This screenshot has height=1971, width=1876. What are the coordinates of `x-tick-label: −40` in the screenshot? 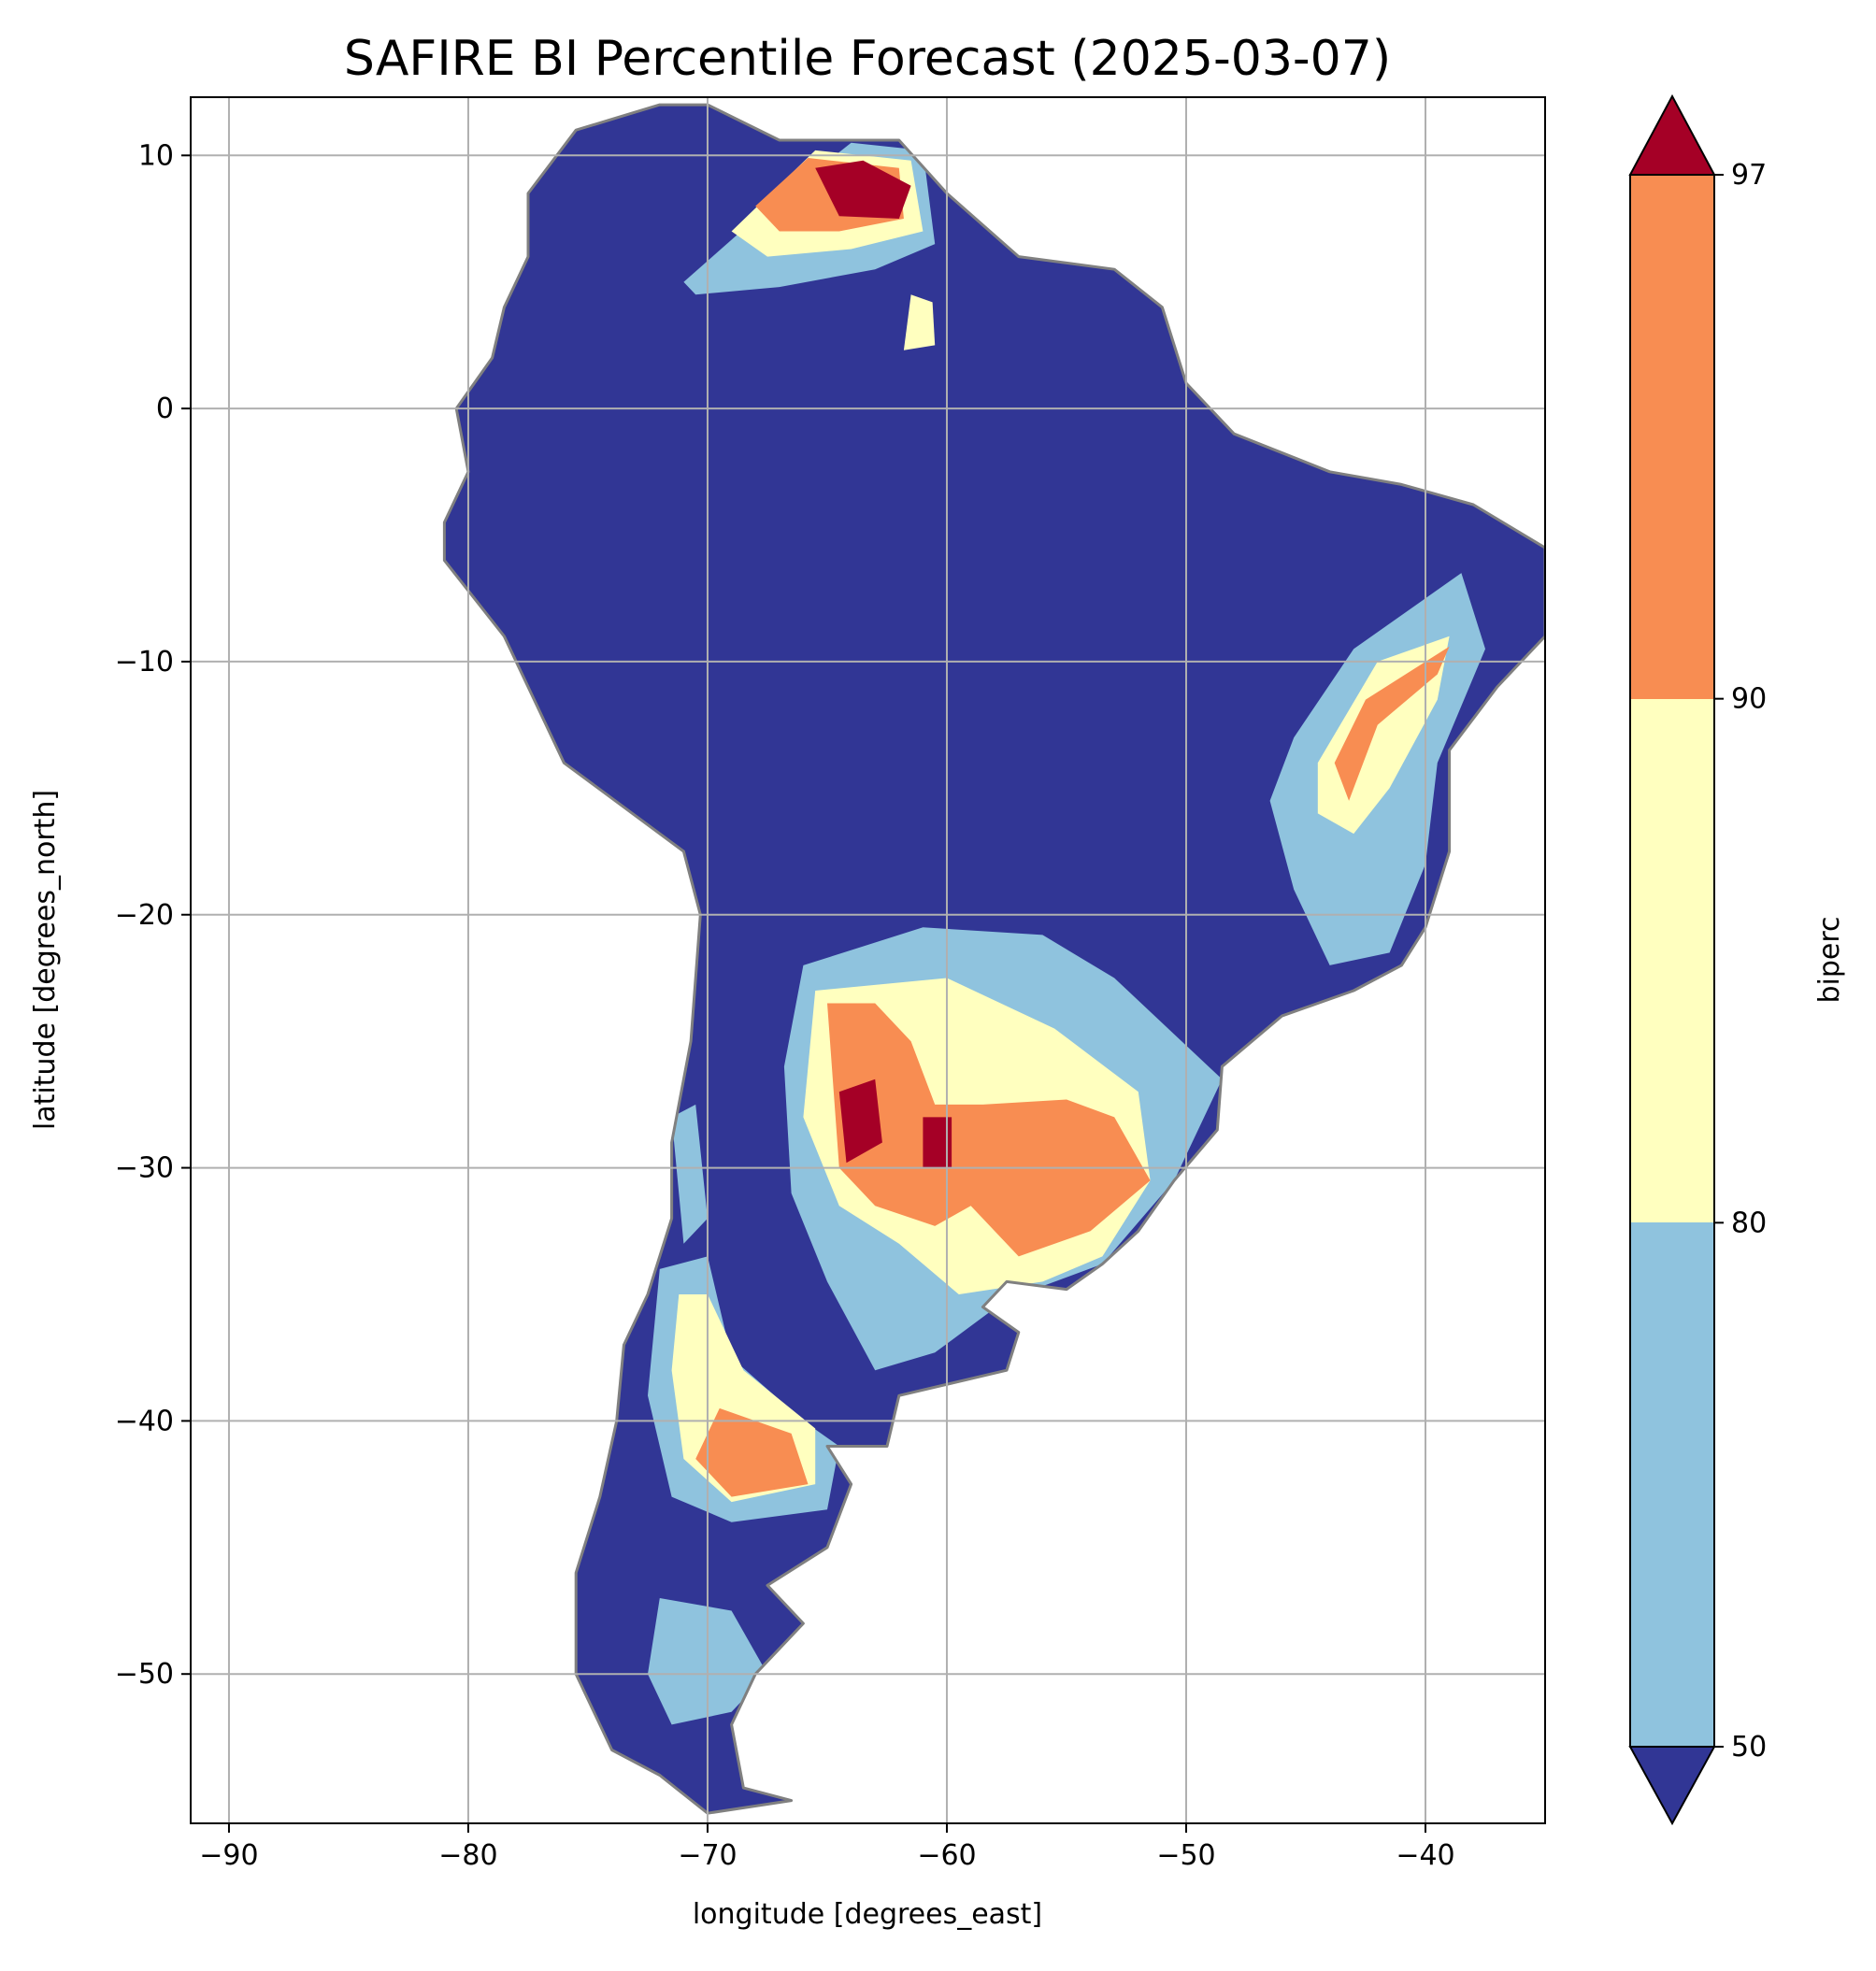 It's located at (1425, 1855).